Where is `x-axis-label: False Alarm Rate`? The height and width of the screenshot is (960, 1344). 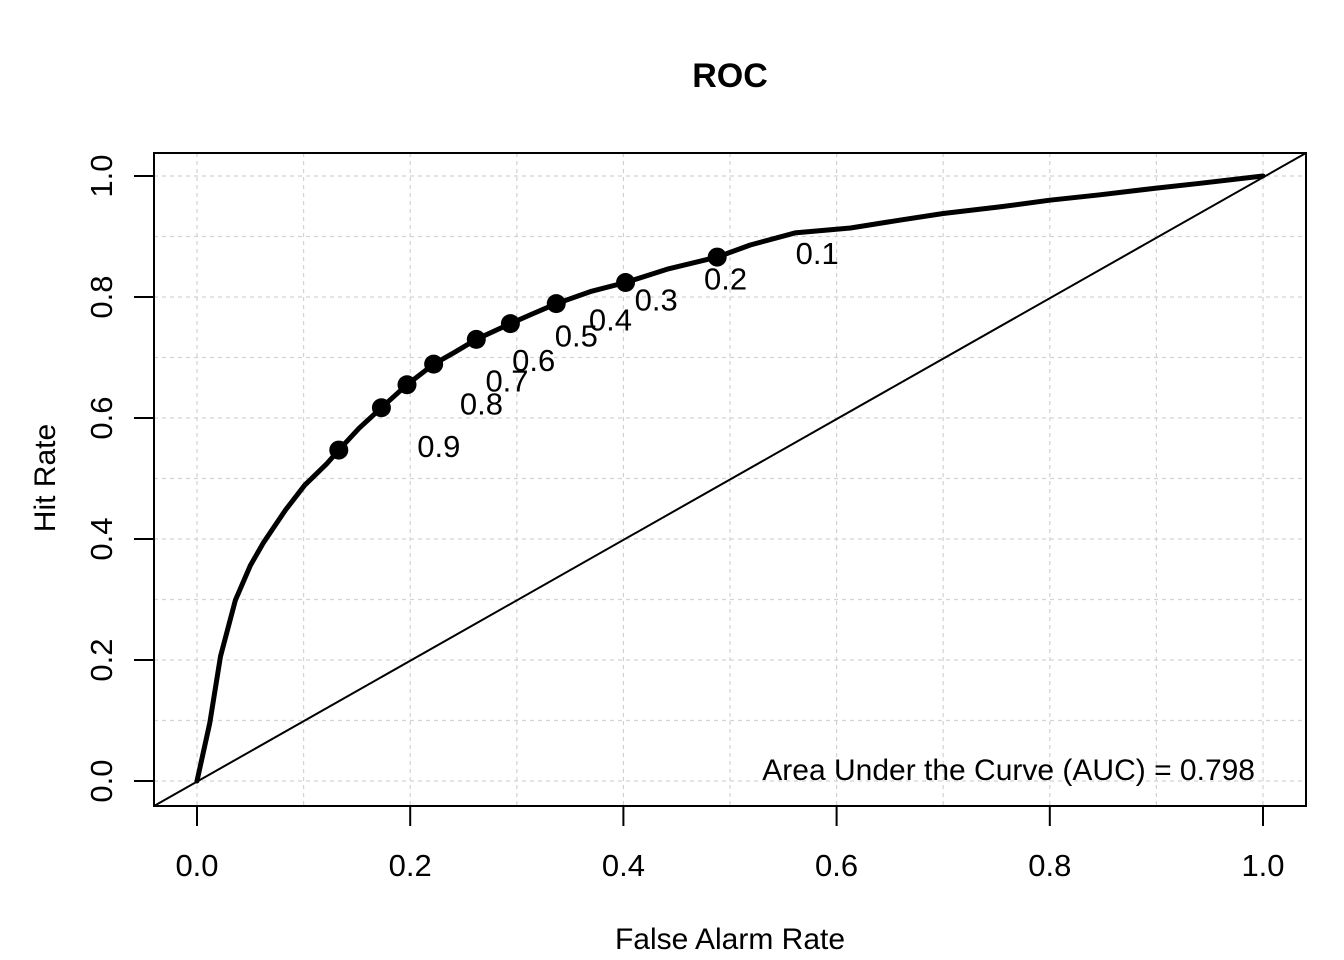
x-axis-label: False Alarm Rate is located at coordinates (730, 939).